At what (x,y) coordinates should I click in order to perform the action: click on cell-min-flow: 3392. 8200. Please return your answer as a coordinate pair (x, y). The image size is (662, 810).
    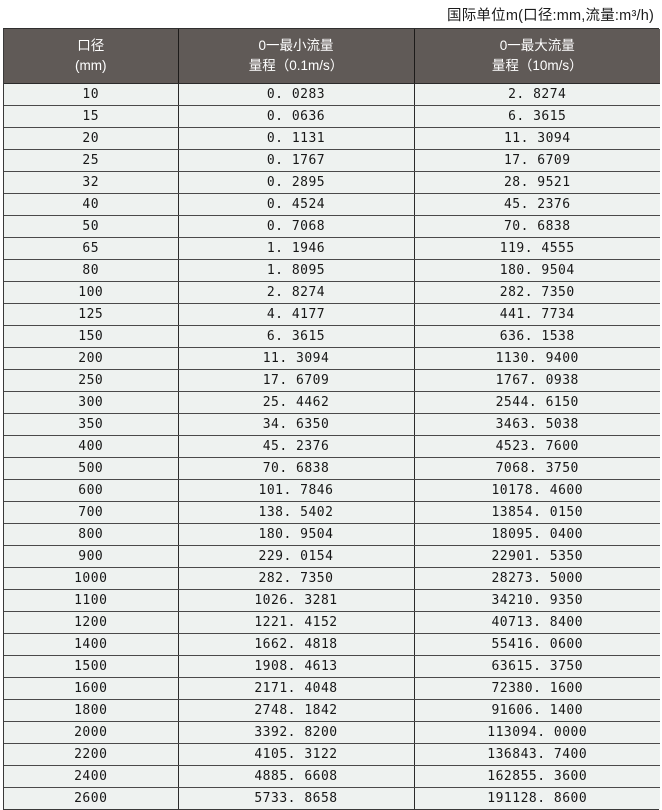
    Looking at the image, I should click on (296, 733).